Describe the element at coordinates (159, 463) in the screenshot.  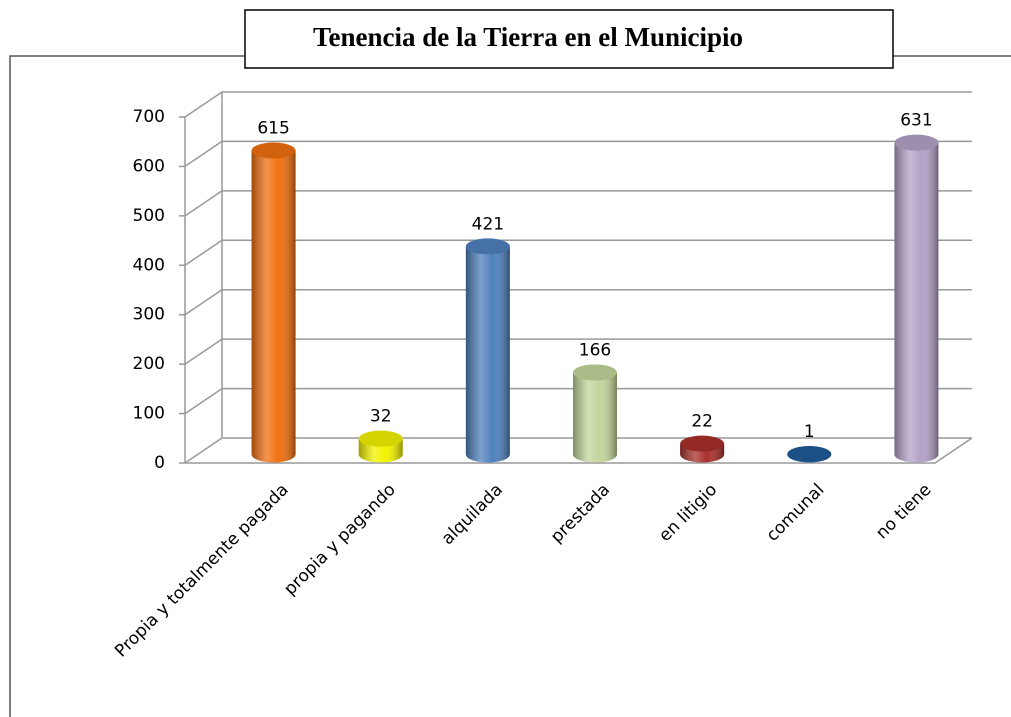
I see `y-tick-label: 0` at that location.